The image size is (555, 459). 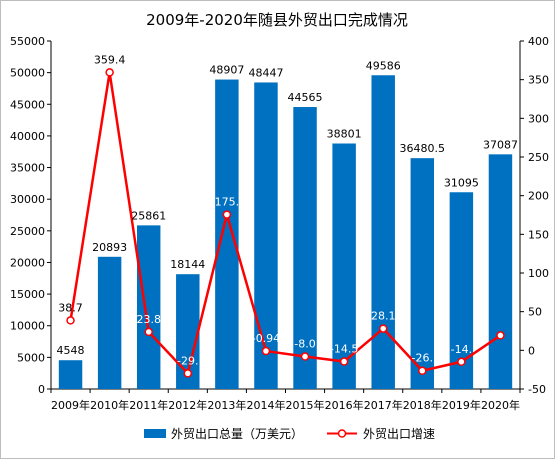 I want to click on legend-line-label: 外贸出口增速, so click(x=399, y=434).